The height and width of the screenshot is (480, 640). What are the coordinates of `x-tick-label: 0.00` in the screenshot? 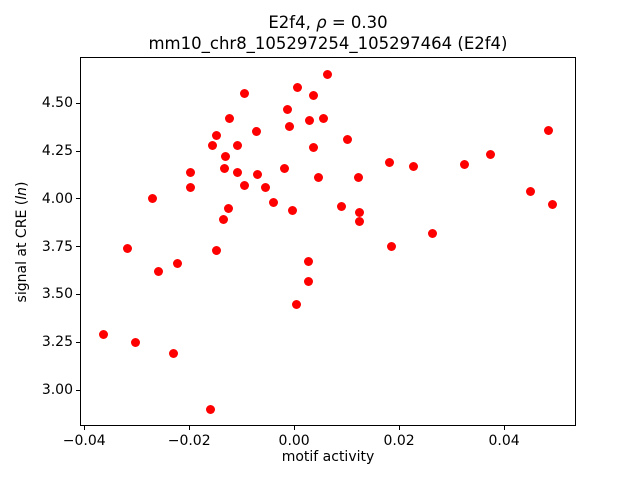 It's located at (294, 441).